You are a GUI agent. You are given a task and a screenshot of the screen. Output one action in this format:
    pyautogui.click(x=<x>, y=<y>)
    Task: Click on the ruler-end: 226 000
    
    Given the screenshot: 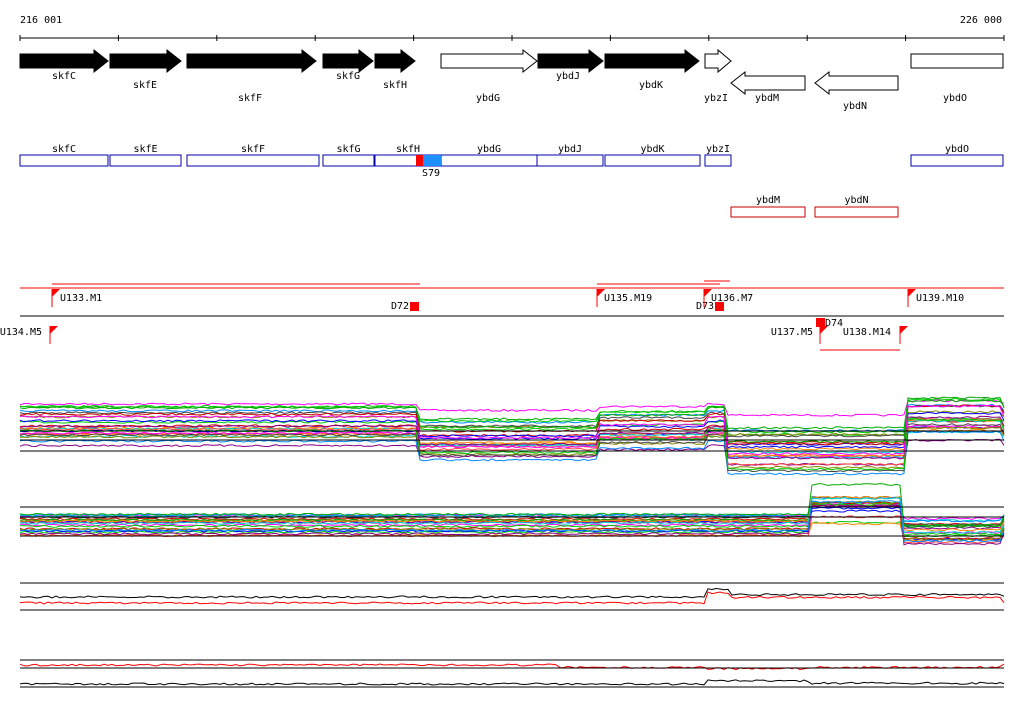 What is the action you would take?
    pyautogui.click(x=981, y=20)
    